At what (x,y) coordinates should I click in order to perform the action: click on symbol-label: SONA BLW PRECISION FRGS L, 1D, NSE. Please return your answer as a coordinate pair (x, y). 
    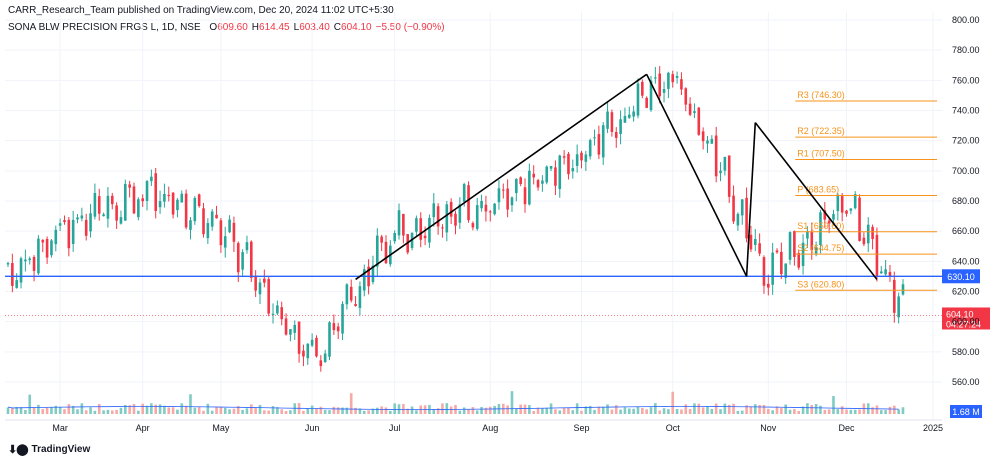
    Looking at the image, I should click on (104, 27).